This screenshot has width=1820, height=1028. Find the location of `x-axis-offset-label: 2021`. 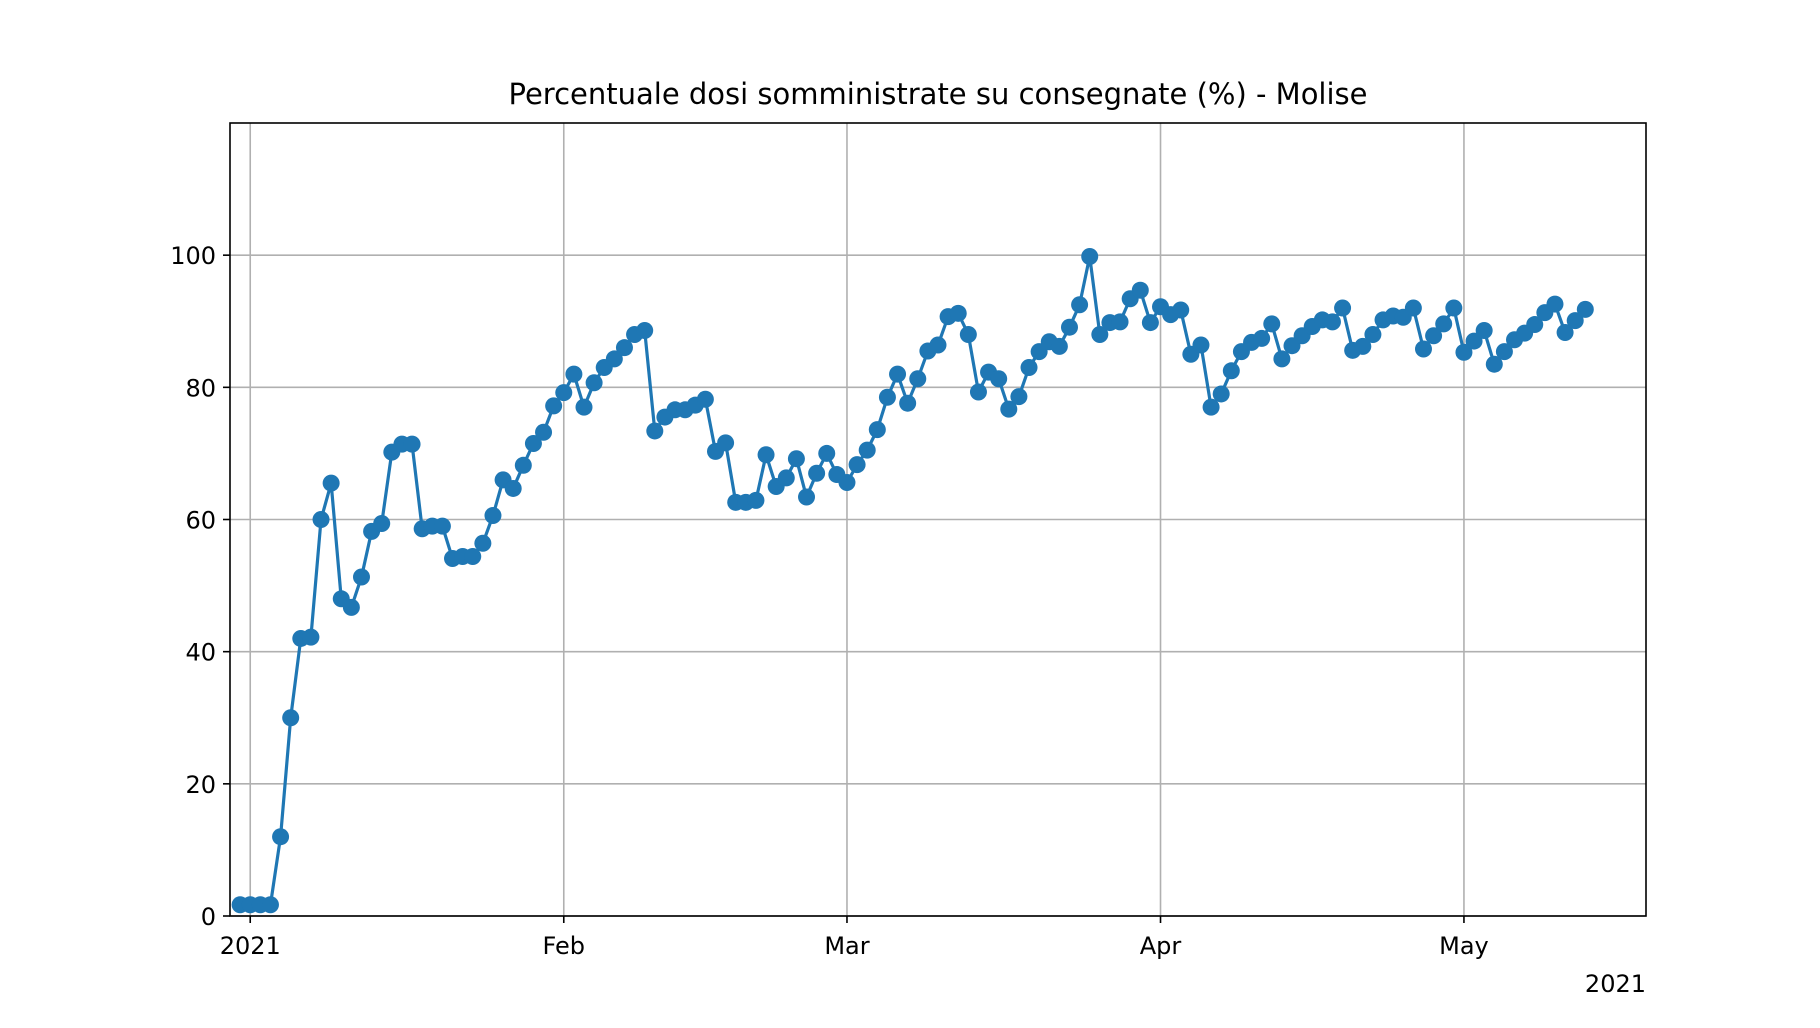

x-axis-offset-label: 2021 is located at coordinates (1615, 984).